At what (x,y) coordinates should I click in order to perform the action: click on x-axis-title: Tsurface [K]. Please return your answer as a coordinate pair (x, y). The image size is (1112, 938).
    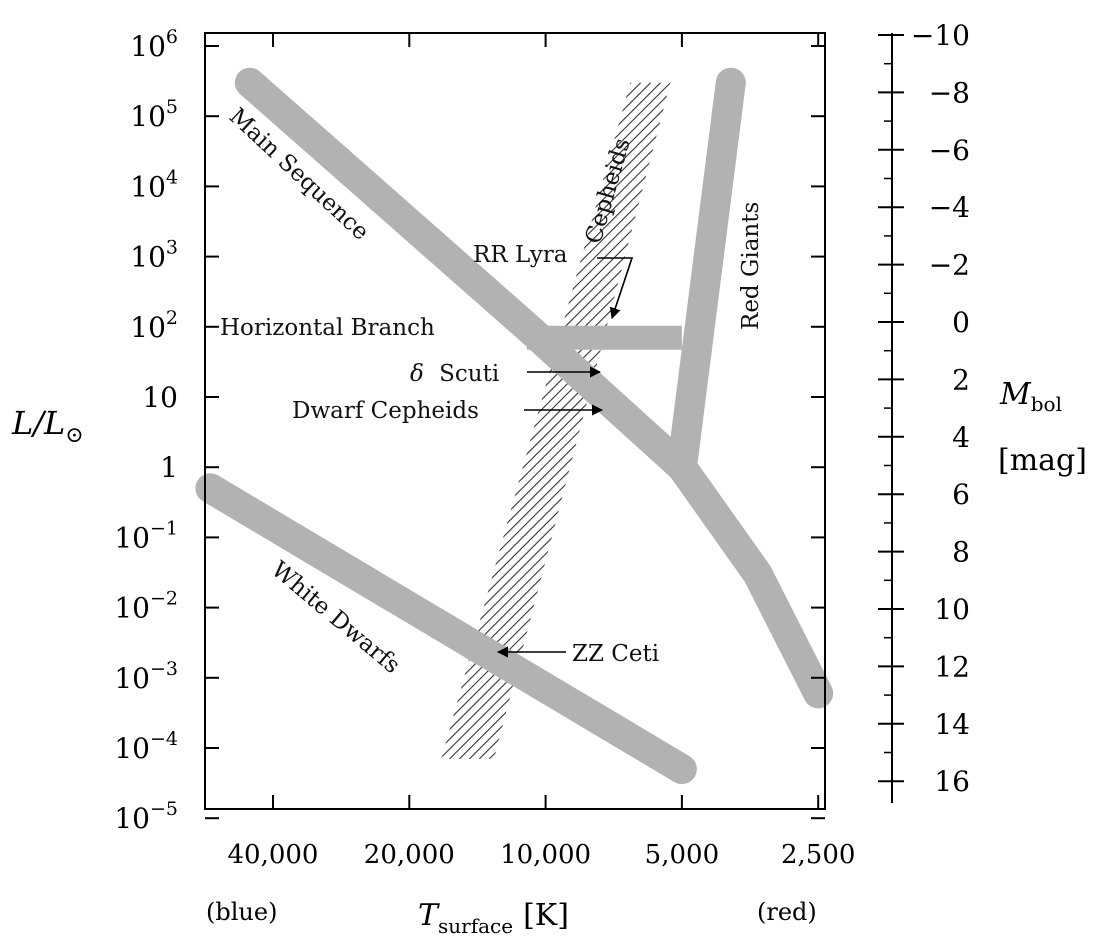
    Looking at the image, I should click on (493, 918).